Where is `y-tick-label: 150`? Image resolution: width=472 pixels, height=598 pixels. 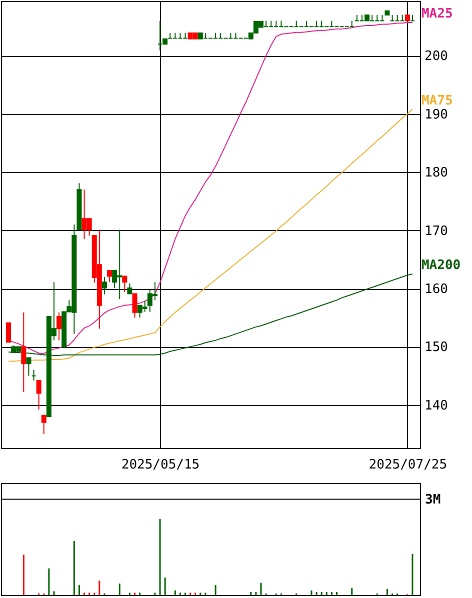 y-tick-label: 150 is located at coordinates (436, 348).